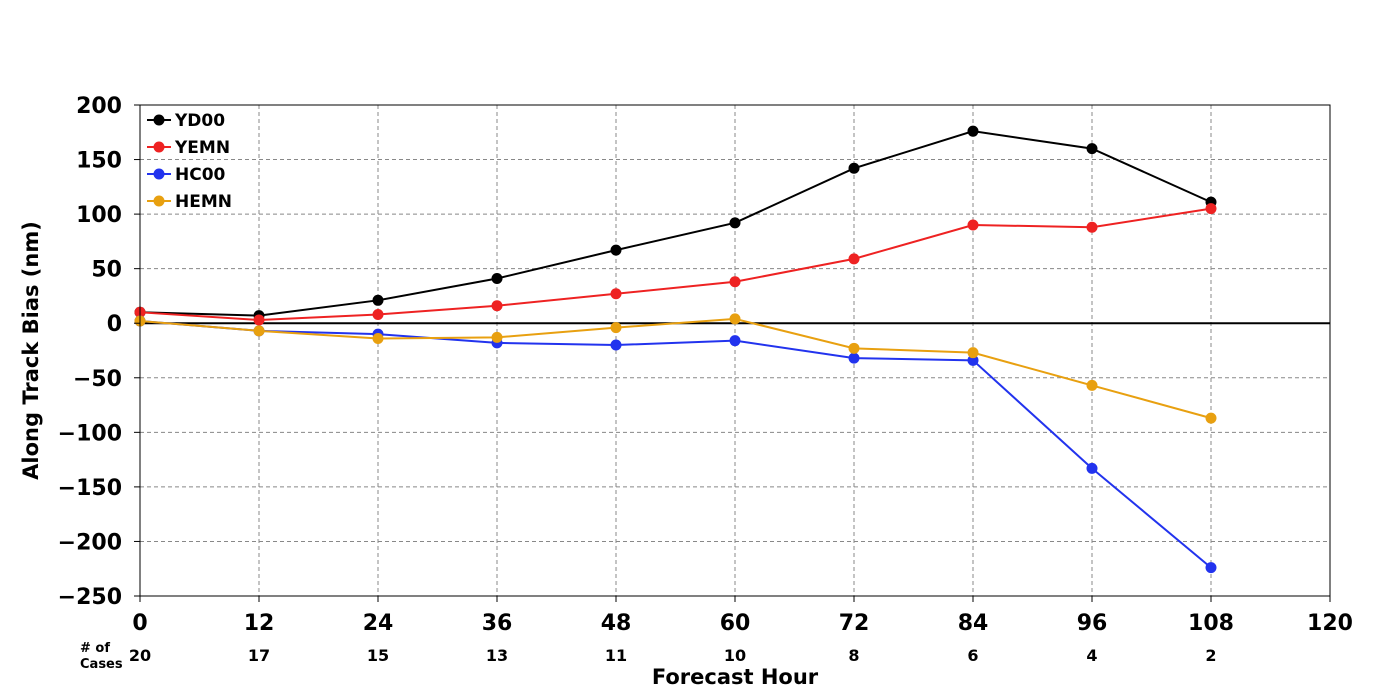 The height and width of the screenshot is (700, 1400). I want to click on cases-count: 13, so click(497, 655).